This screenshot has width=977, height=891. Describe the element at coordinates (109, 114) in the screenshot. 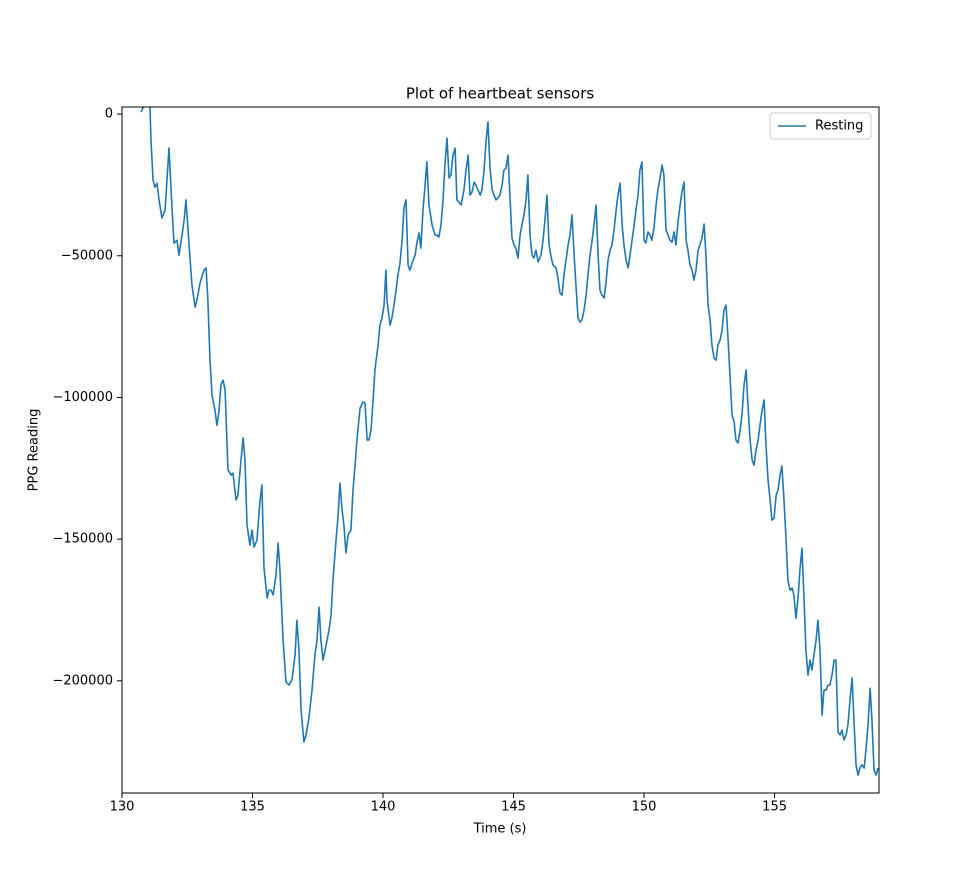

I see `y-tick-label: 0` at that location.